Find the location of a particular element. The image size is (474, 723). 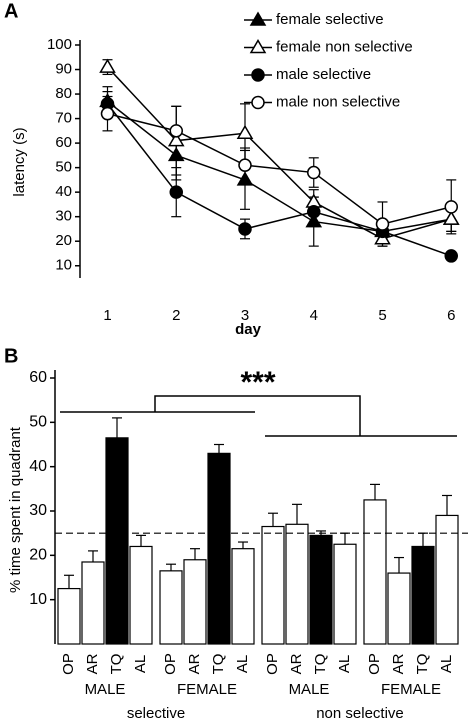

x-axis-label: day is located at coordinates (248, 329).